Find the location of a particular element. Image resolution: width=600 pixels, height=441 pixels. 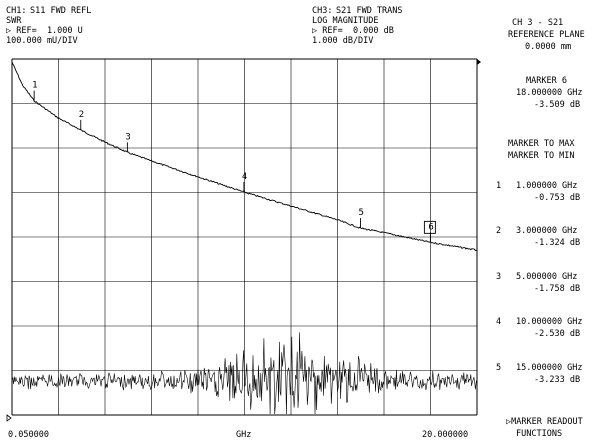

s11-swr-trace is located at coordinates (244, 373).